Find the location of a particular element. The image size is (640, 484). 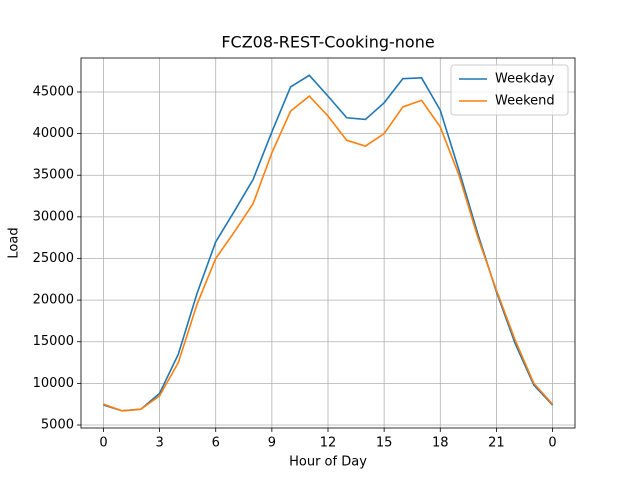

y-tick-label: 10000 is located at coordinates (53, 383).